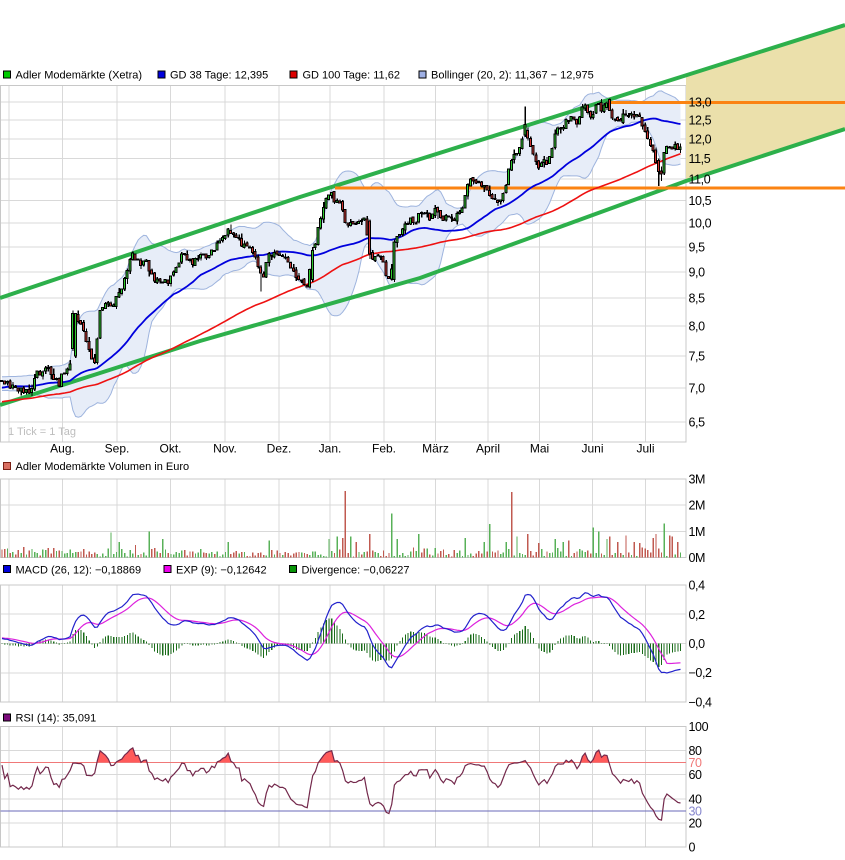 The height and width of the screenshot is (860, 845). I want to click on svg-text:Adler Modemärkte Volumen in Eu: Adler Modemärkte Volumen in Euro, so click(103, 467).